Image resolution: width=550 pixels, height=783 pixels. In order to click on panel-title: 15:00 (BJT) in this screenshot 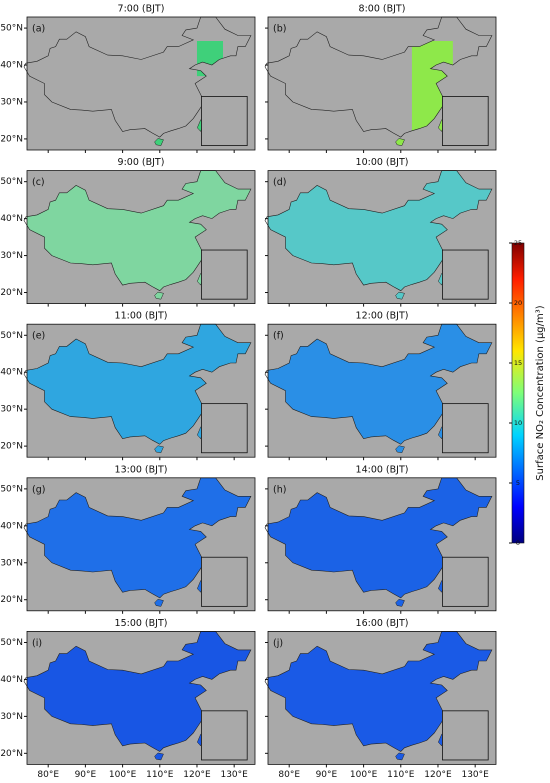, I will do `click(141, 623)`.